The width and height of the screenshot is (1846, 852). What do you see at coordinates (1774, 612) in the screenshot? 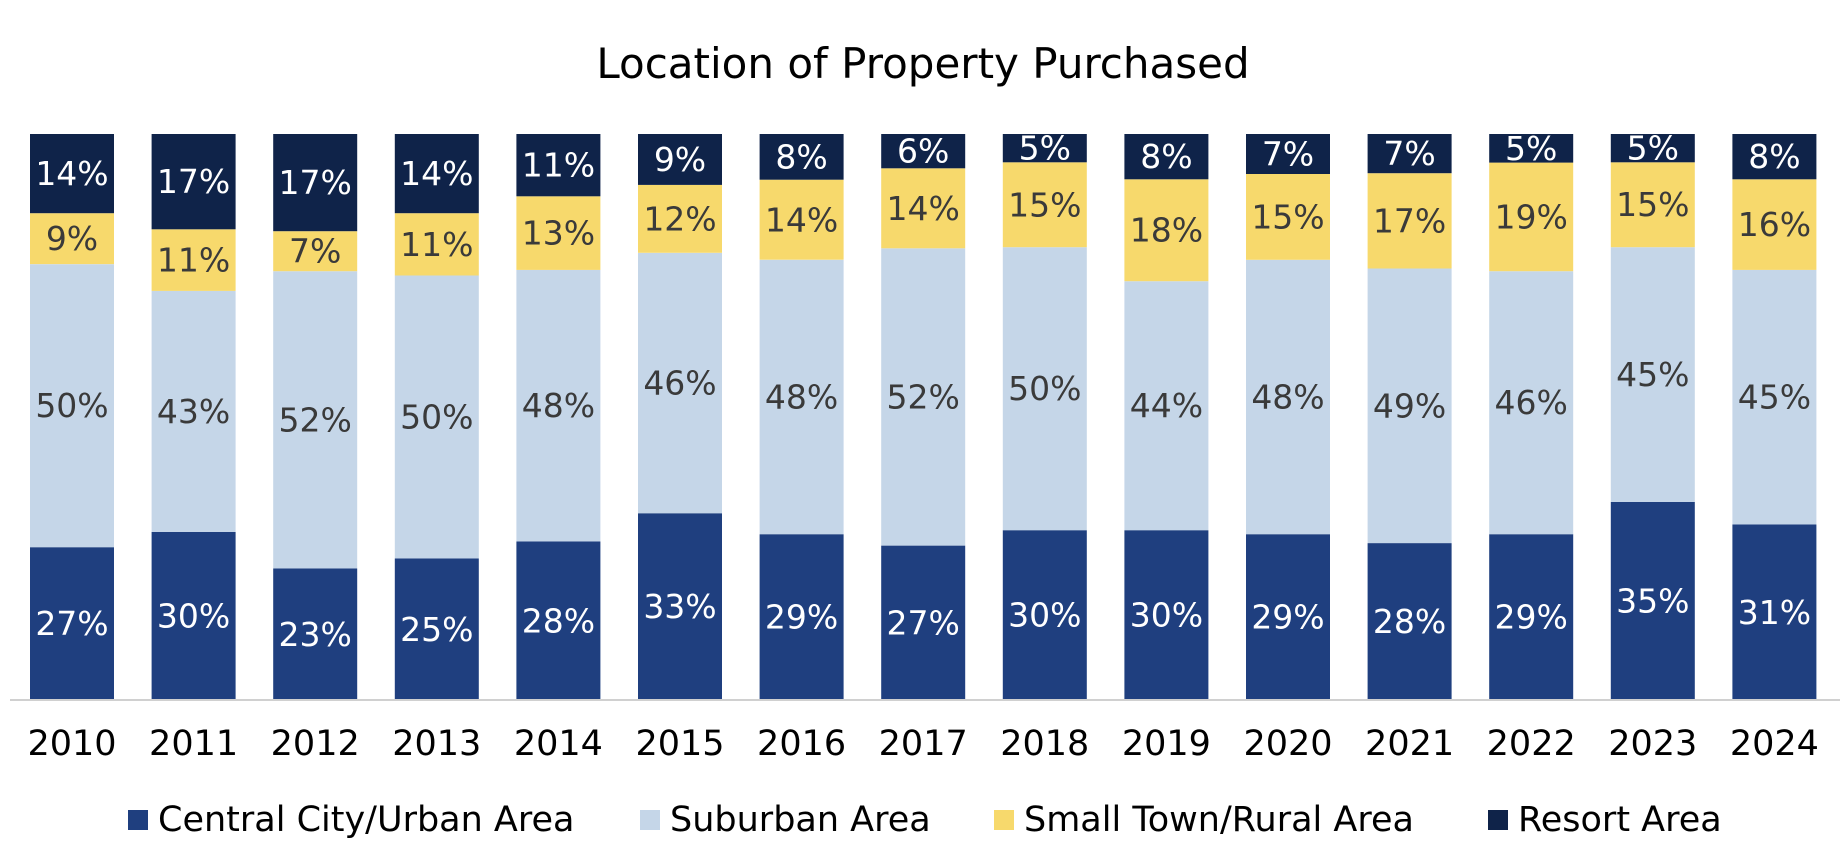
I see `bar-data-label: 31%` at bounding box center [1774, 612].